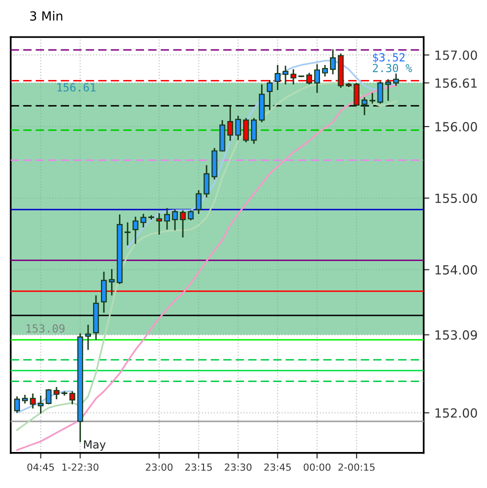 Image resolution: width=487 pixels, height=488 pixels. What do you see at coordinates (456, 127) in the screenshot?
I see `y-tick-label: 156.00` at bounding box center [456, 127].